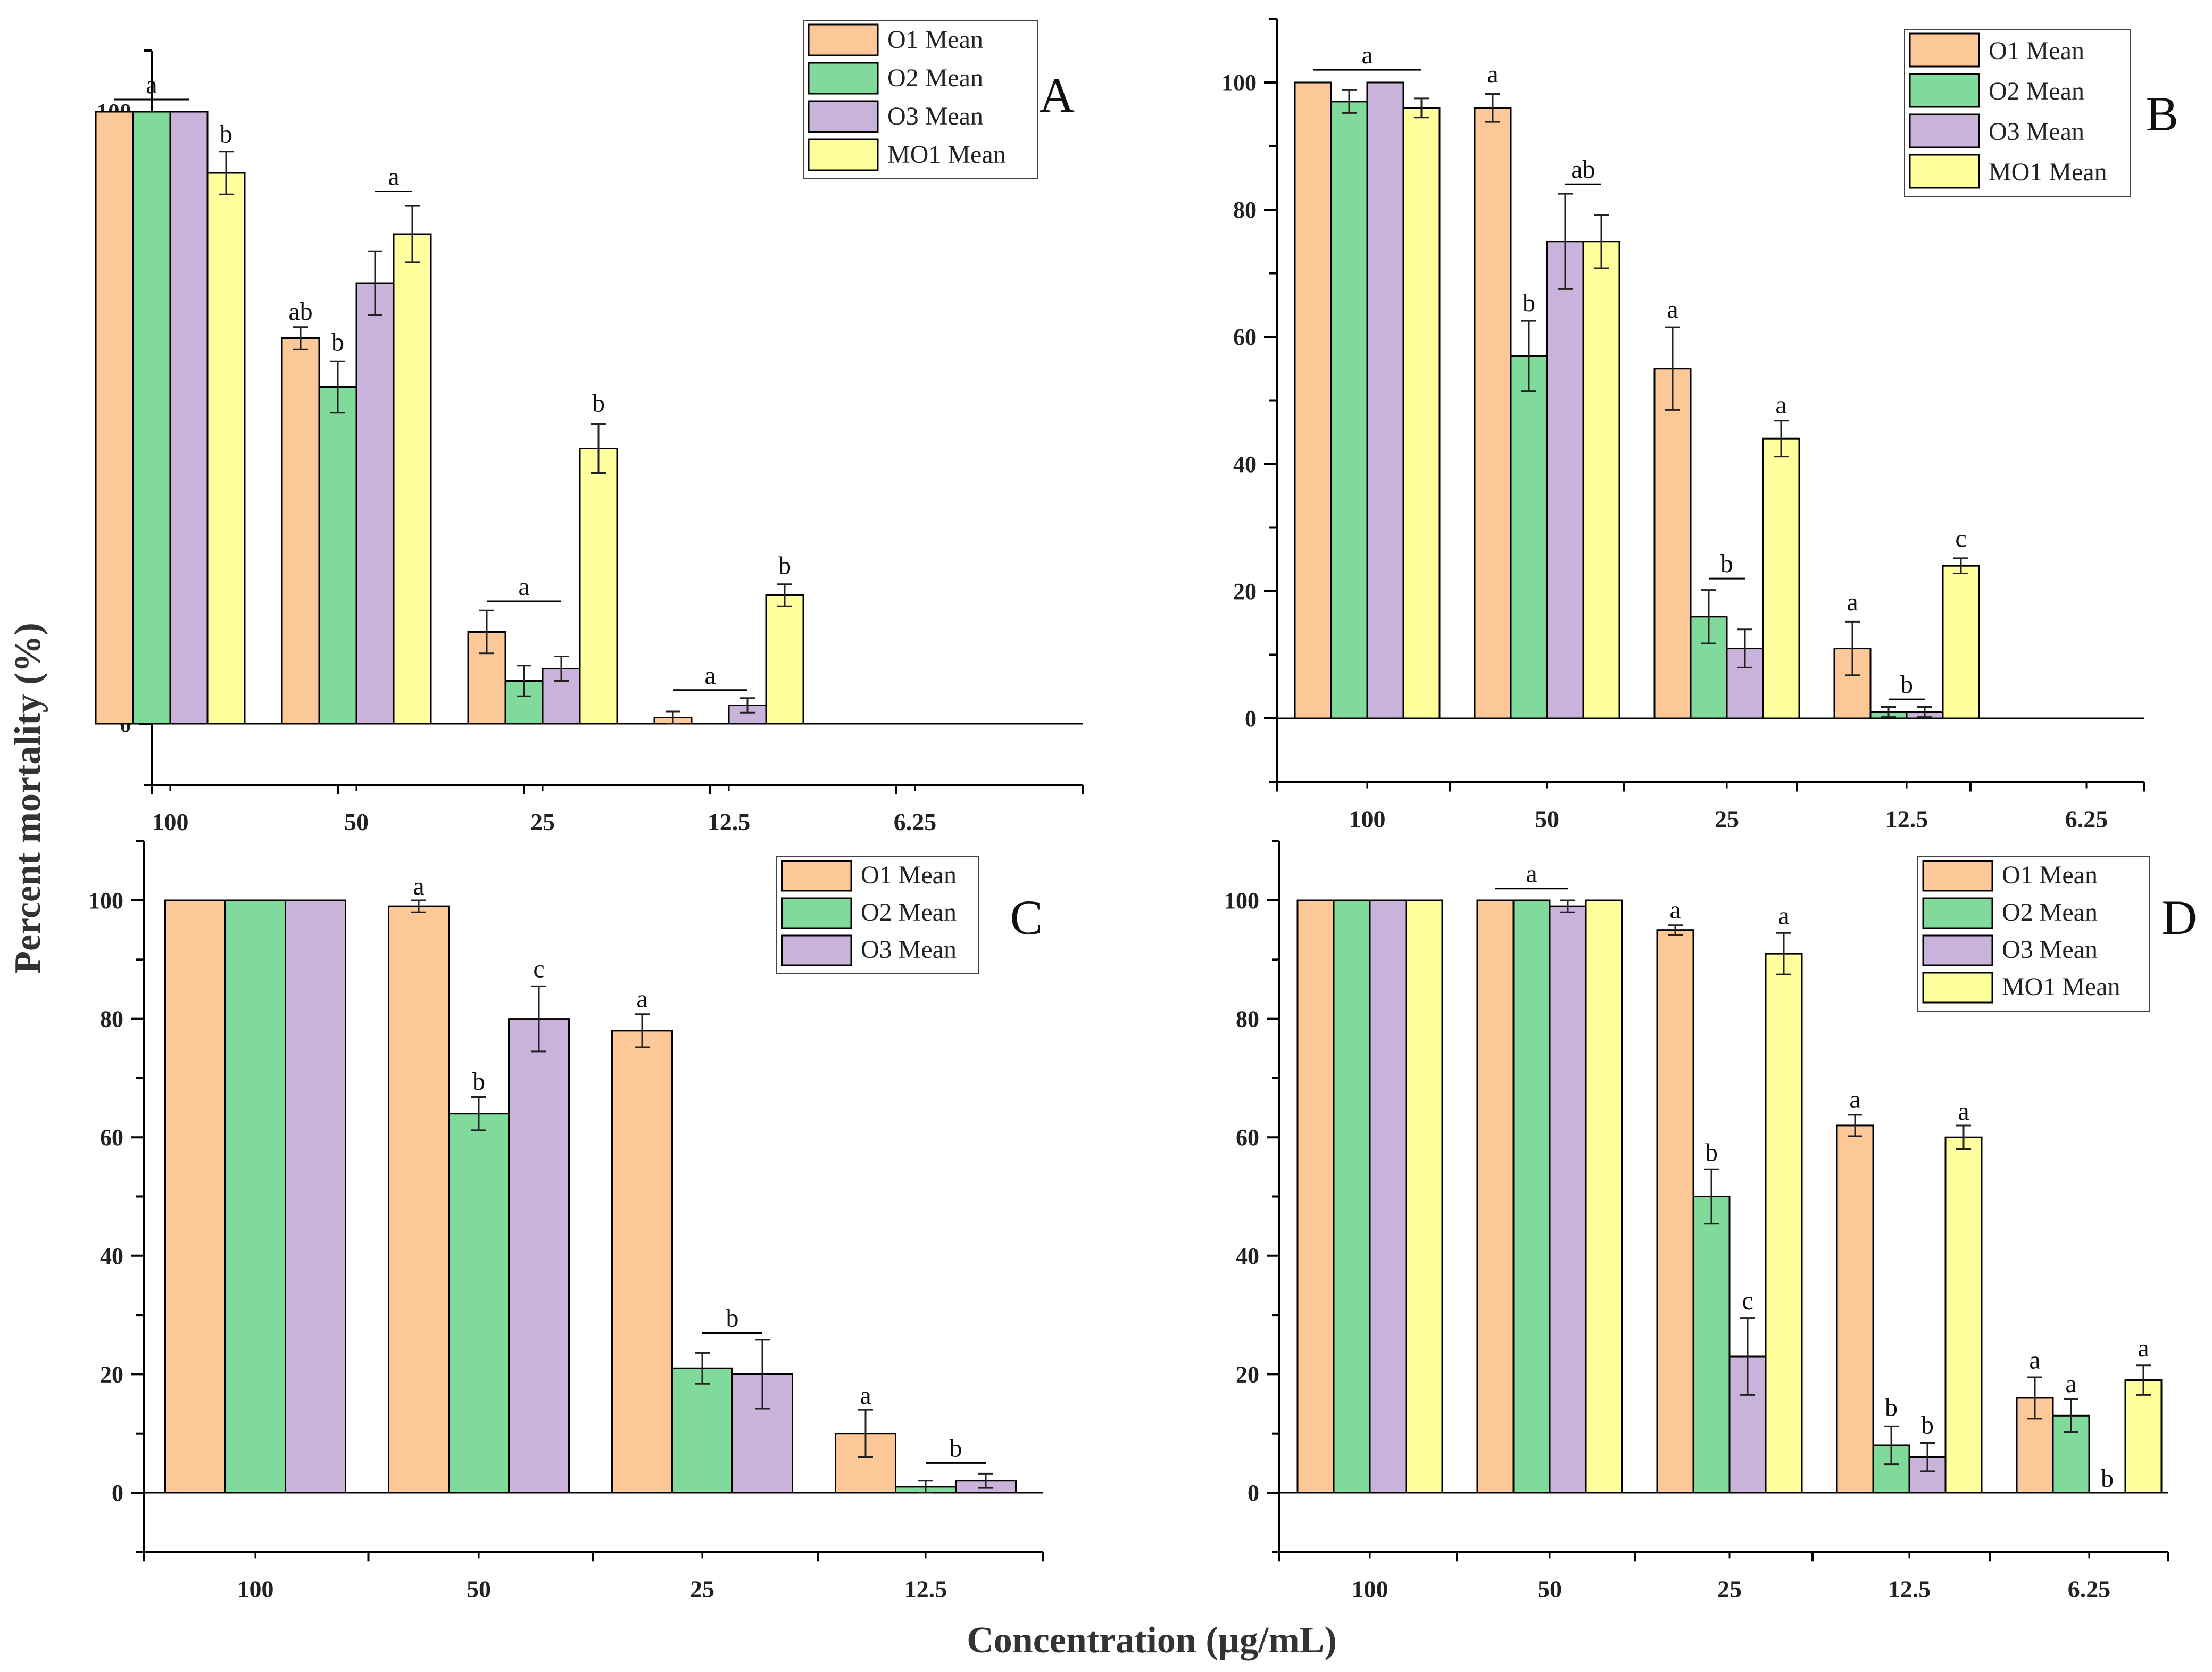  What do you see at coordinates (2143, 1436) in the screenshot?
I see `bar-D-mo1-mean-6.25` at bounding box center [2143, 1436].